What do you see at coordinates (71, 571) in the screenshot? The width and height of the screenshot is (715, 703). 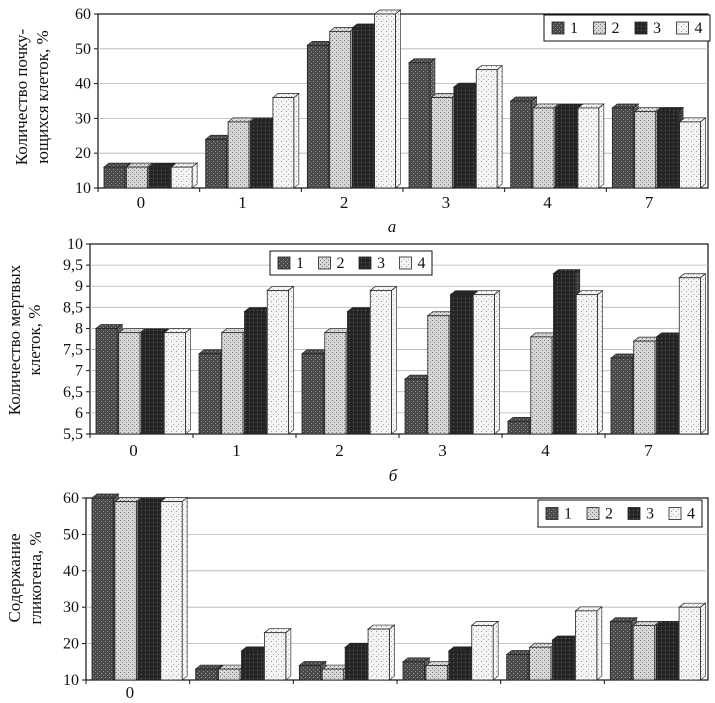 I see `y-tick-label: 40` at bounding box center [71, 571].